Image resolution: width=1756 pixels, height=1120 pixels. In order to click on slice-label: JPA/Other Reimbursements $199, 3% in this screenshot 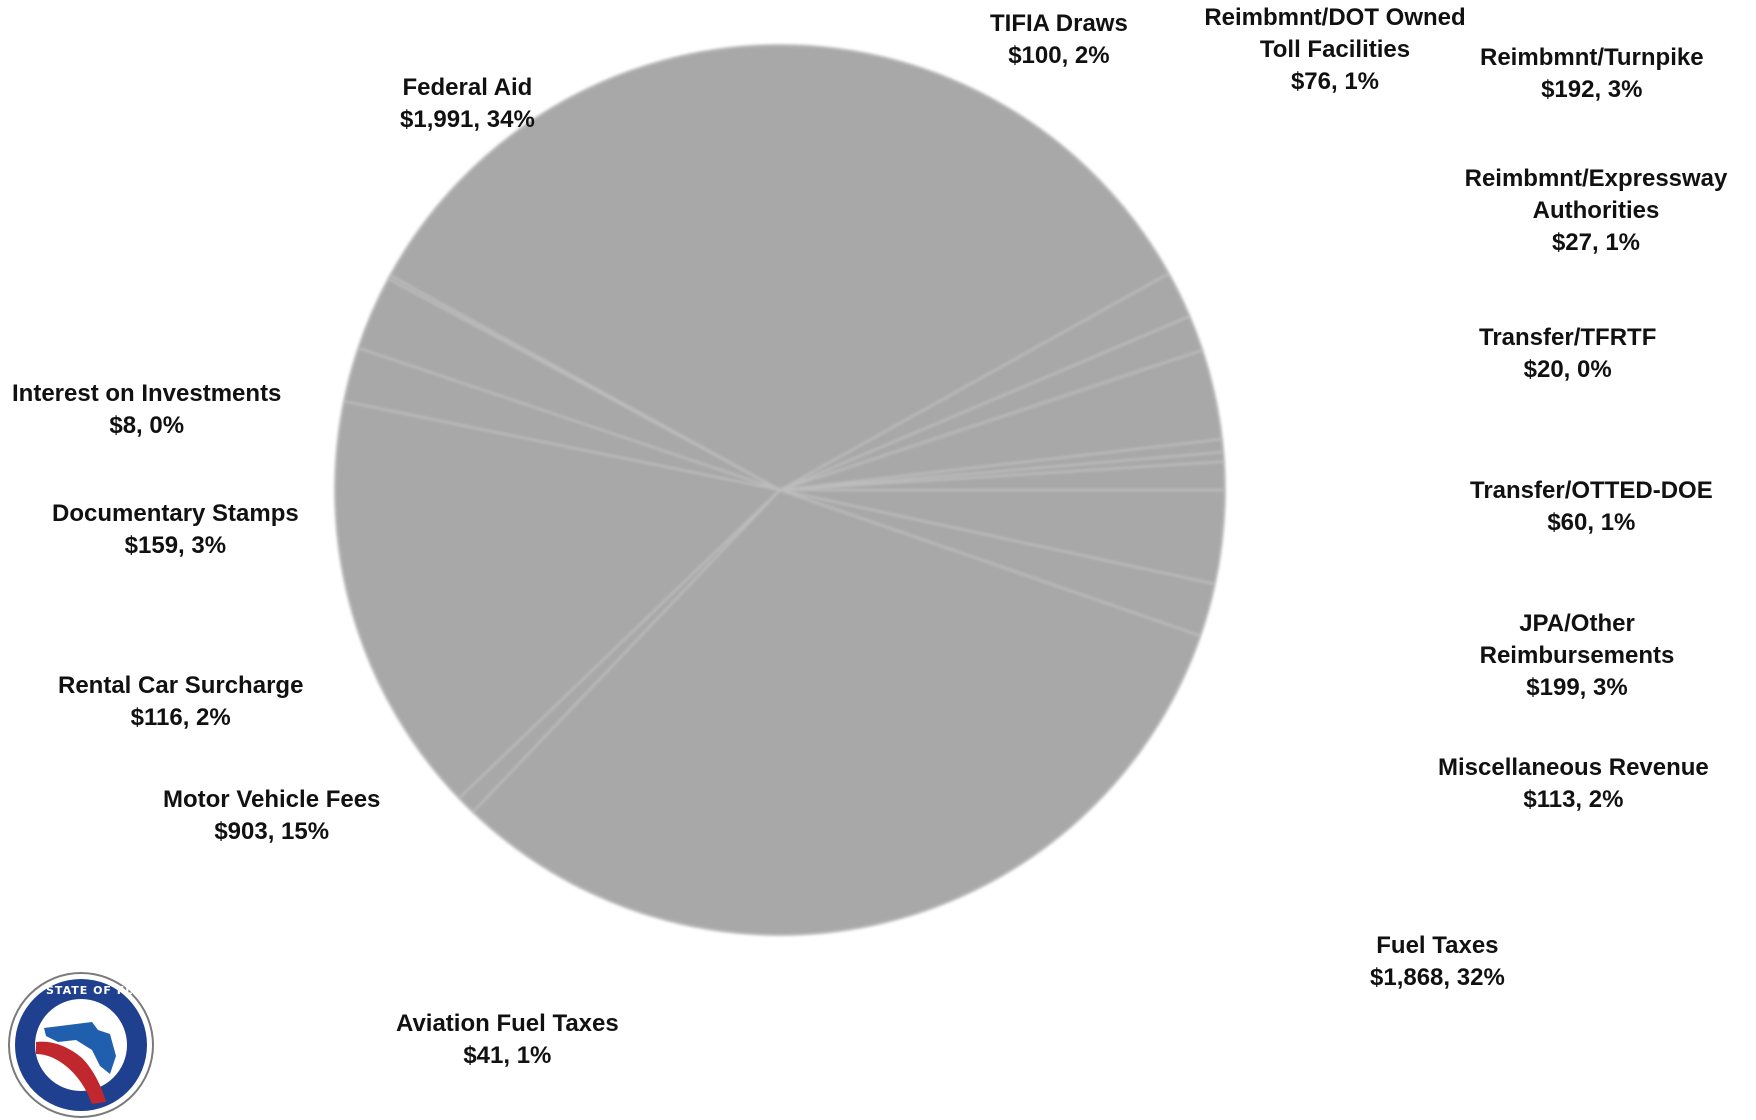, I will do `click(1577, 655)`.